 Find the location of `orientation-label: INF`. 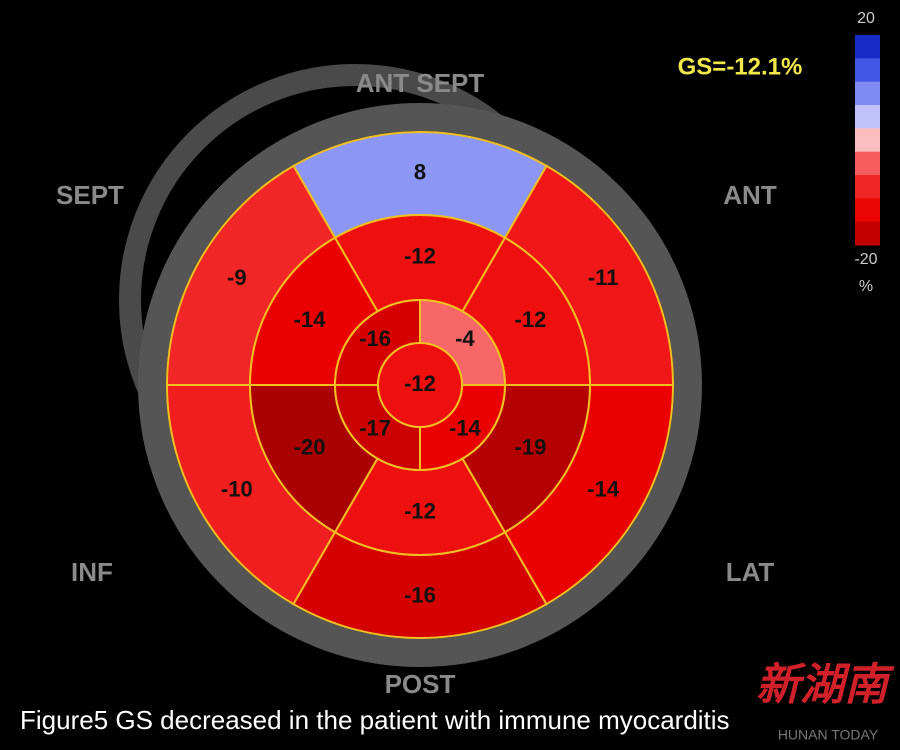

orientation-label: INF is located at coordinates (92, 572).